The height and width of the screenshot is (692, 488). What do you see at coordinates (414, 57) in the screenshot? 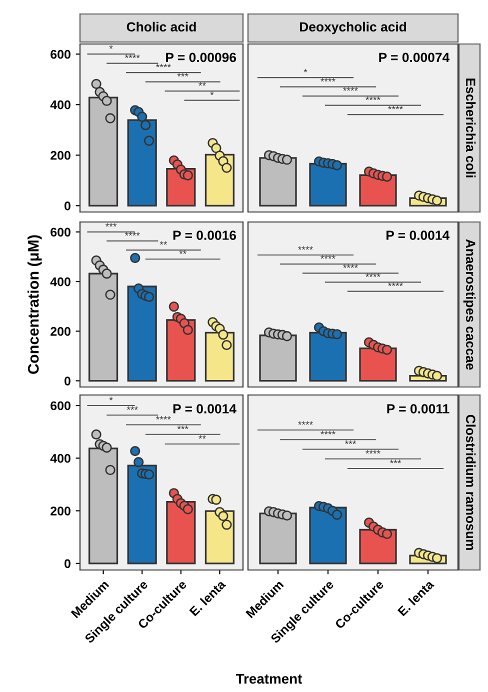
I see `annotation: P = 0.00074` at bounding box center [414, 57].